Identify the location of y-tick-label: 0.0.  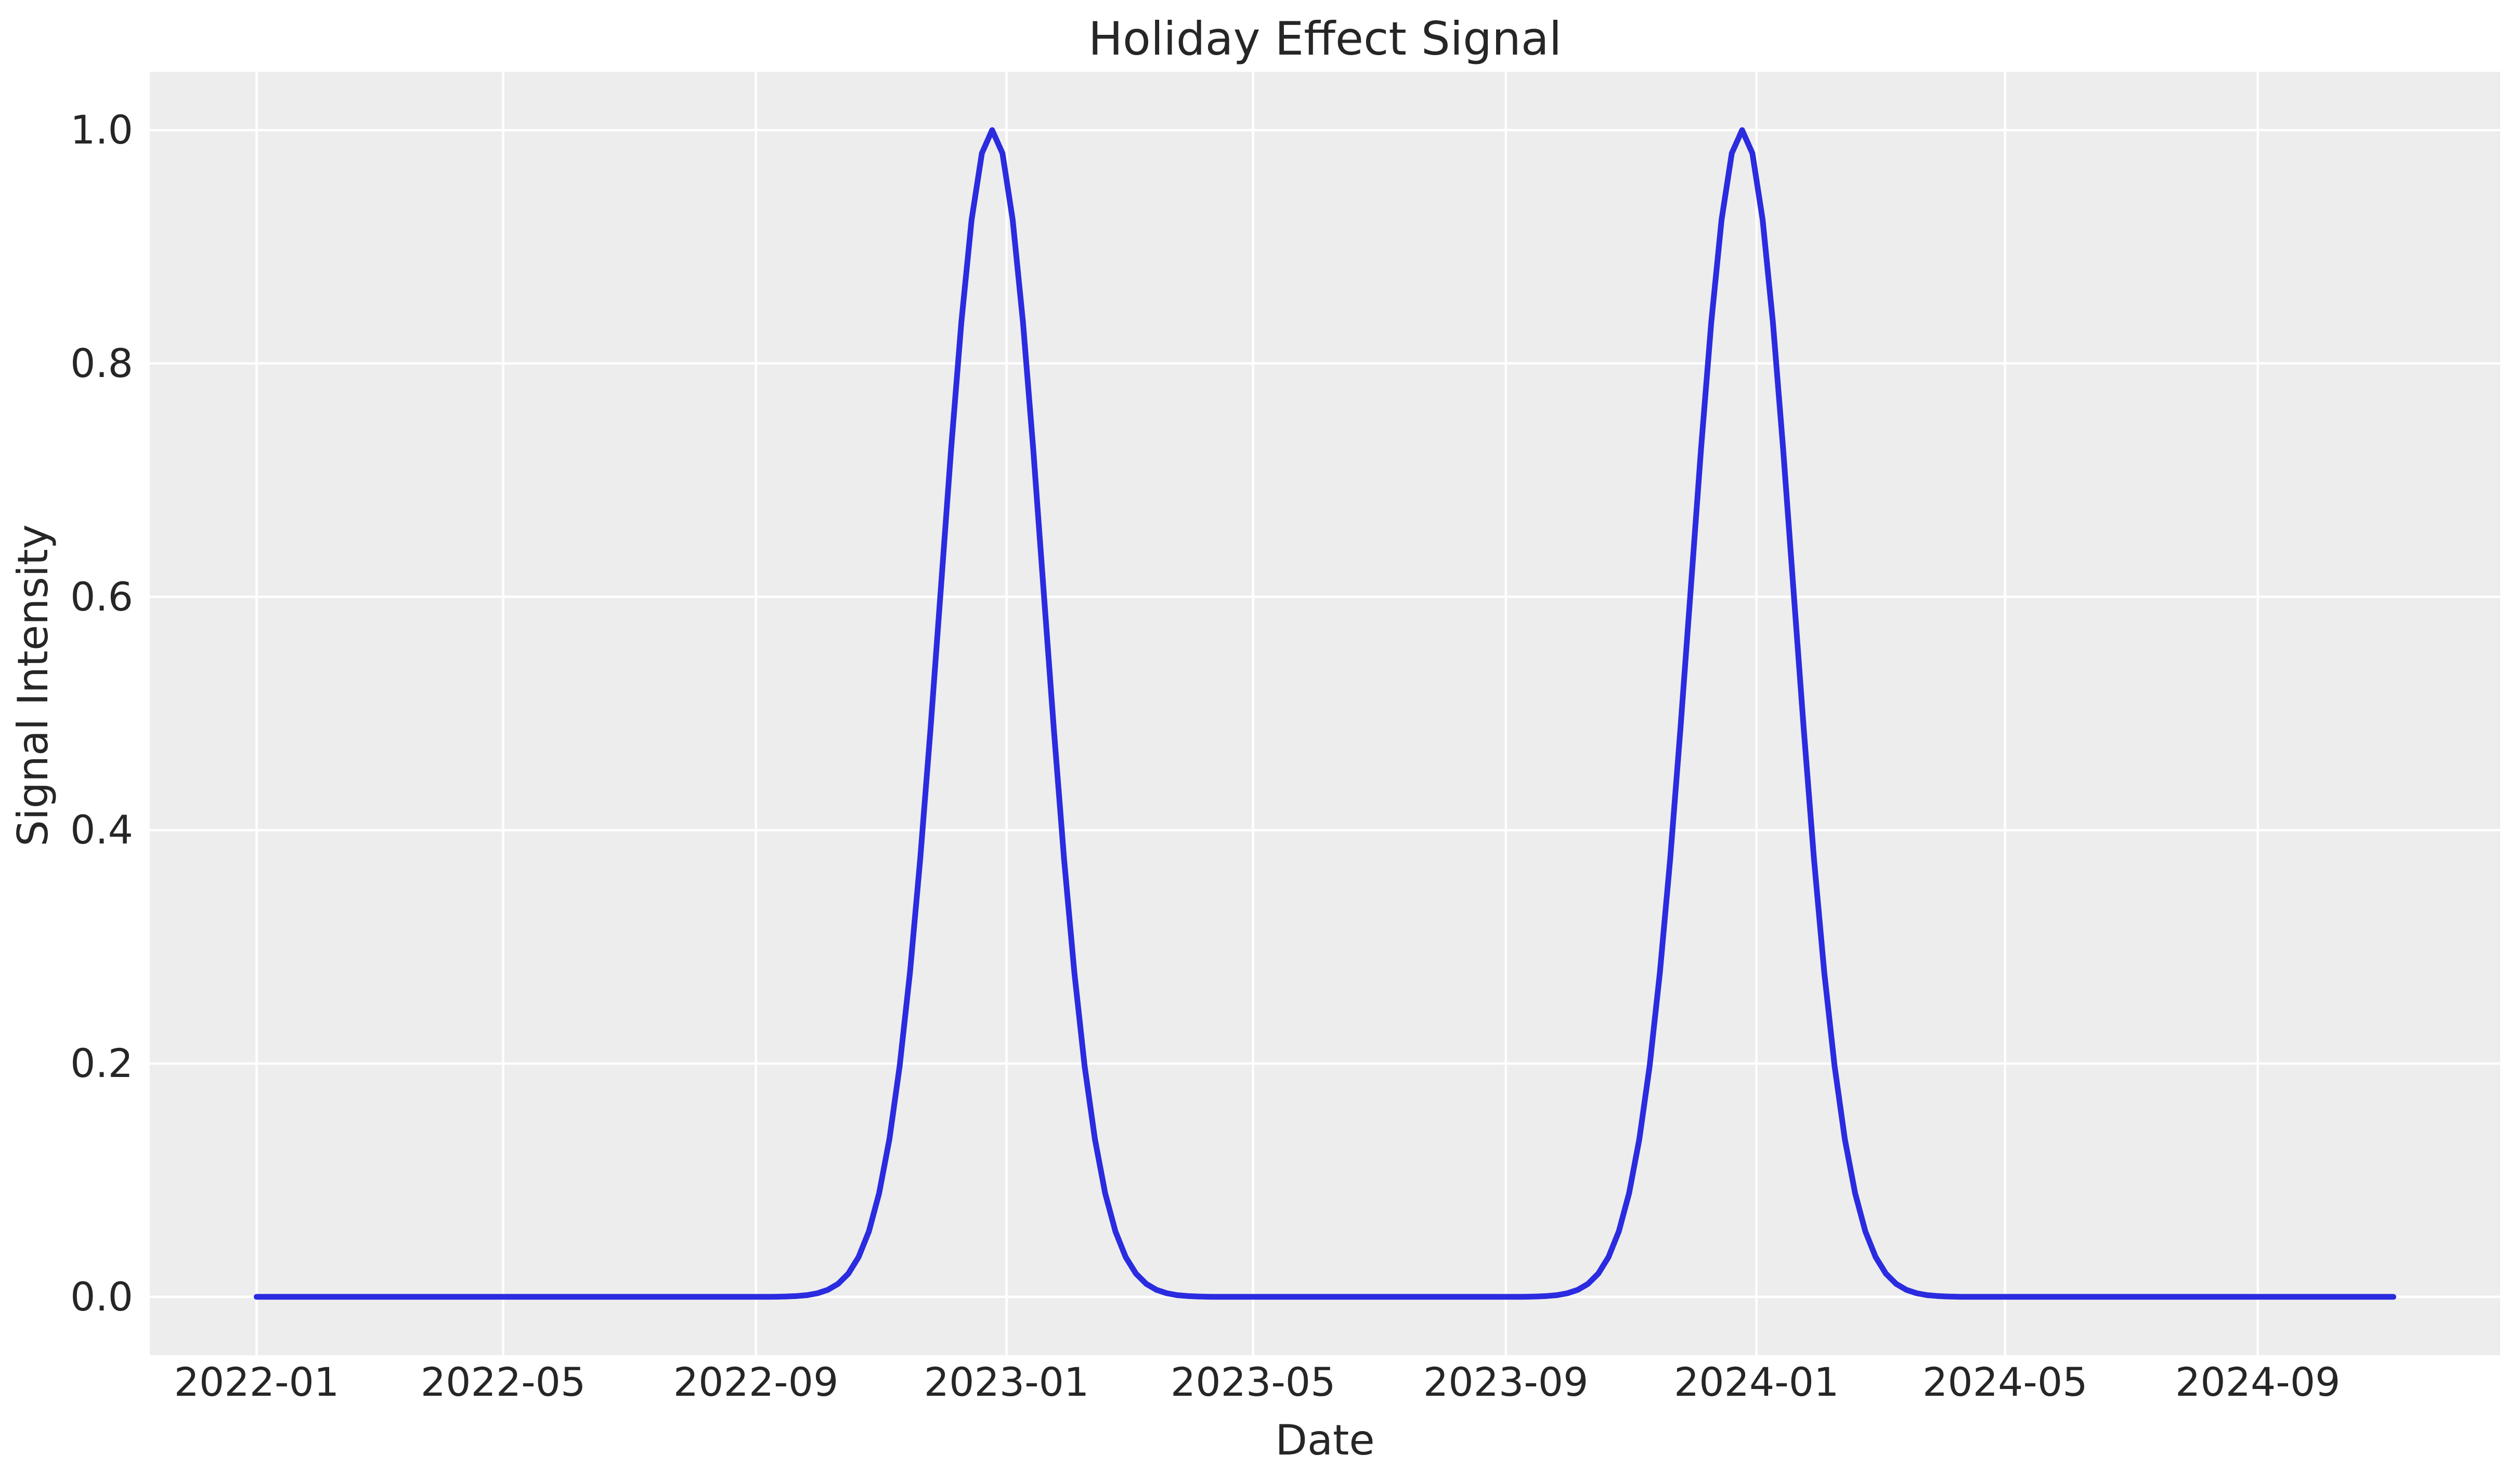
(101, 1296).